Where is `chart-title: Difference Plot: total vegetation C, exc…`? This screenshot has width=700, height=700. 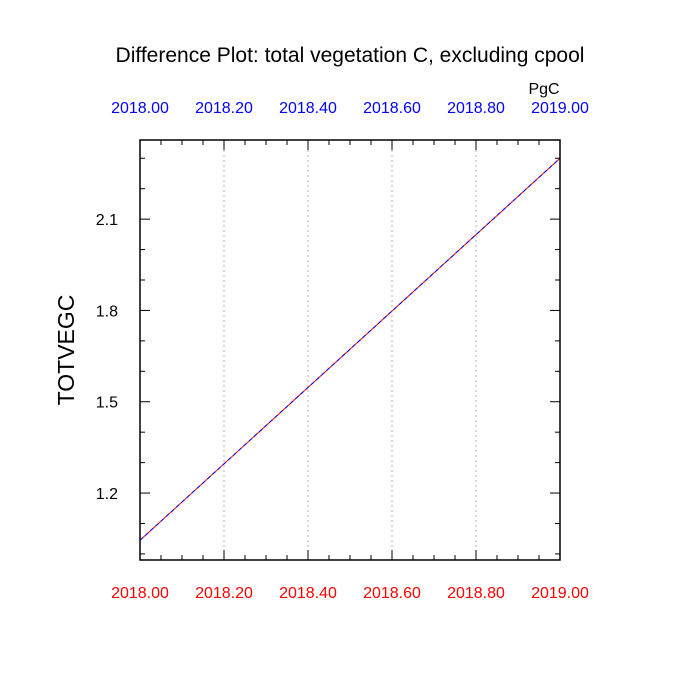
chart-title: Difference Plot: total vegetation C, exc… is located at coordinates (350, 55).